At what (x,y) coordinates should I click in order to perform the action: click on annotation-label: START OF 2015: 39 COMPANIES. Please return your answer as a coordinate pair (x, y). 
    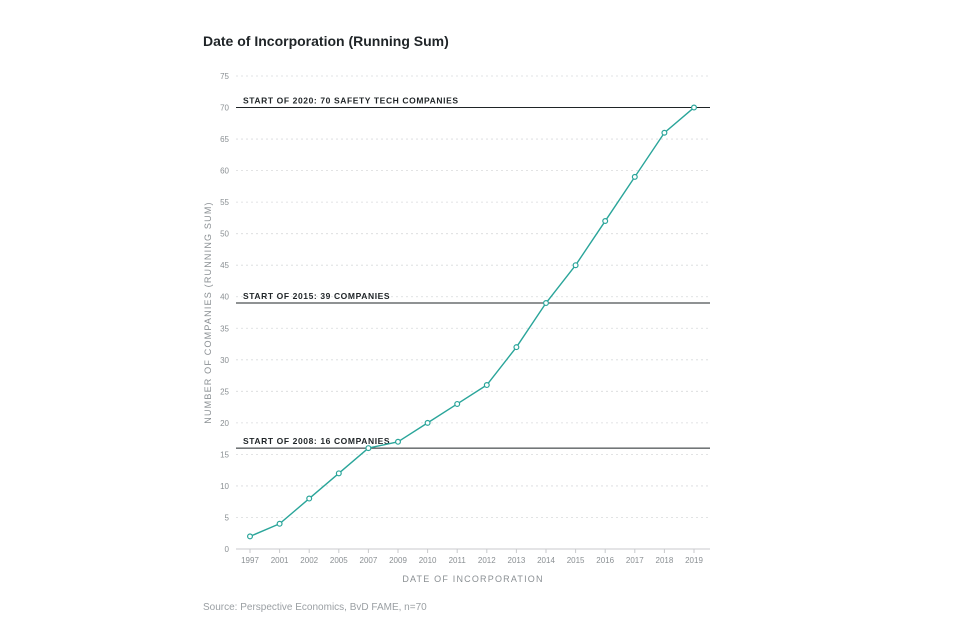
    Looking at the image, I should click on (316, 296).